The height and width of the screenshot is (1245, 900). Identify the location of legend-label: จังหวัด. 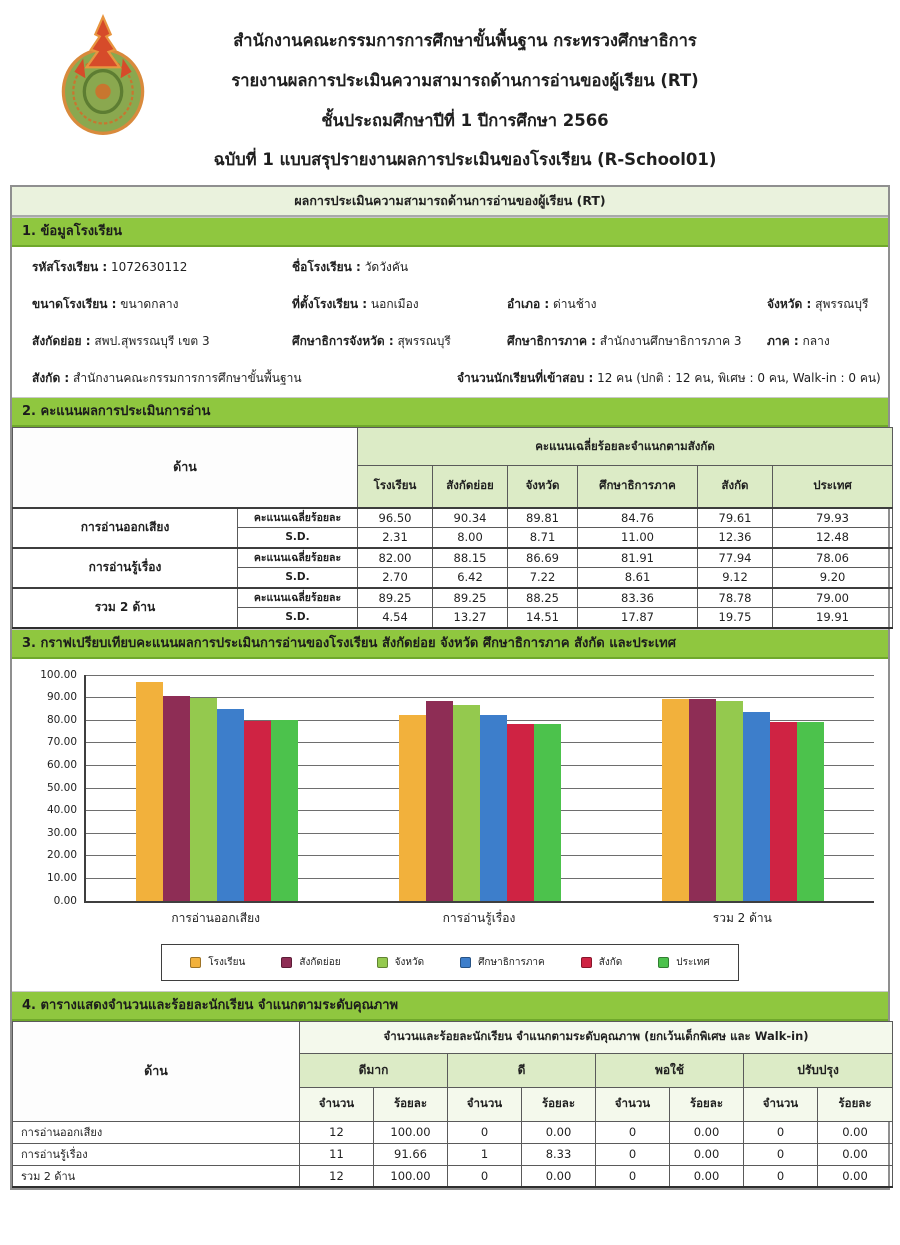
(409, 962).